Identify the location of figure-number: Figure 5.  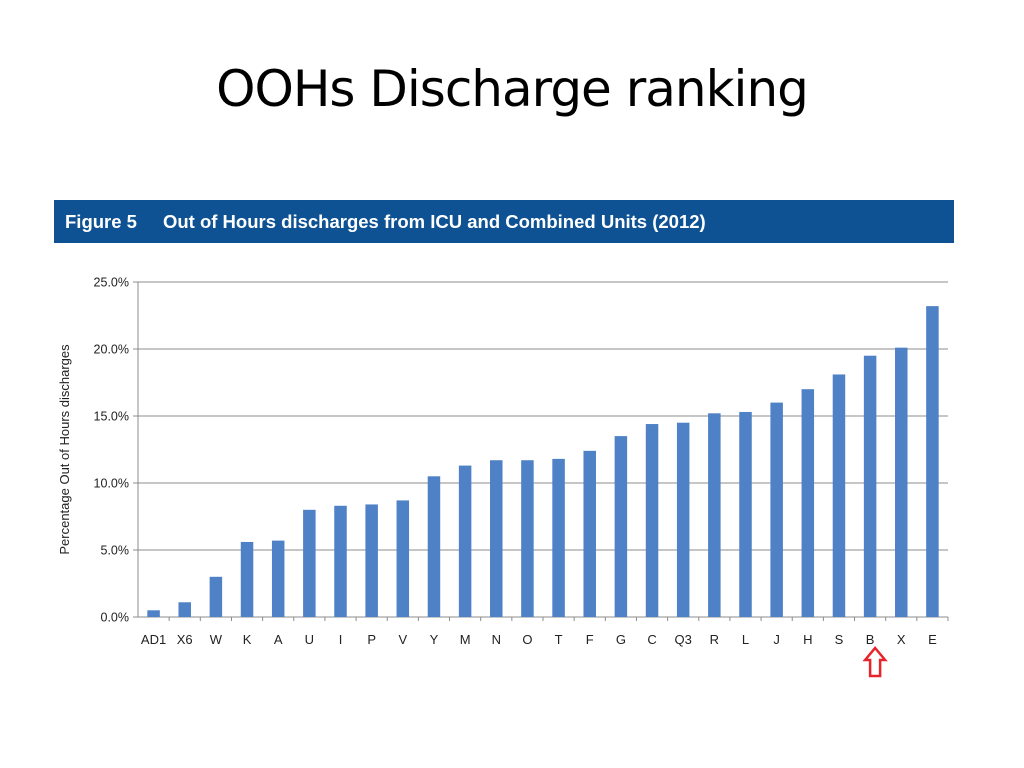
(101, 221).